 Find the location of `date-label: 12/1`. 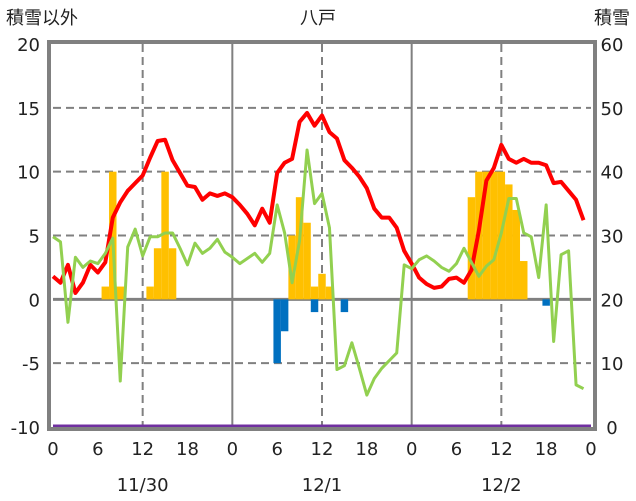

date-label: 12/1 is located at coordinates (322, 485).